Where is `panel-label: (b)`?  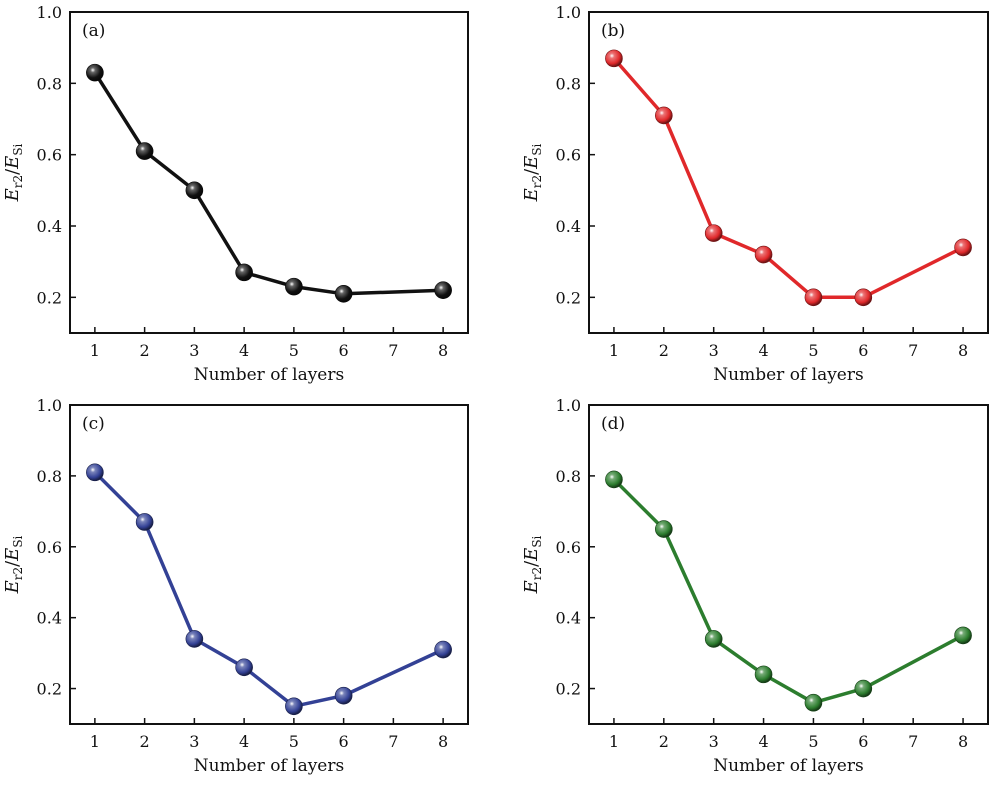 panel-label: (b) is located at coordinates (613, 31).